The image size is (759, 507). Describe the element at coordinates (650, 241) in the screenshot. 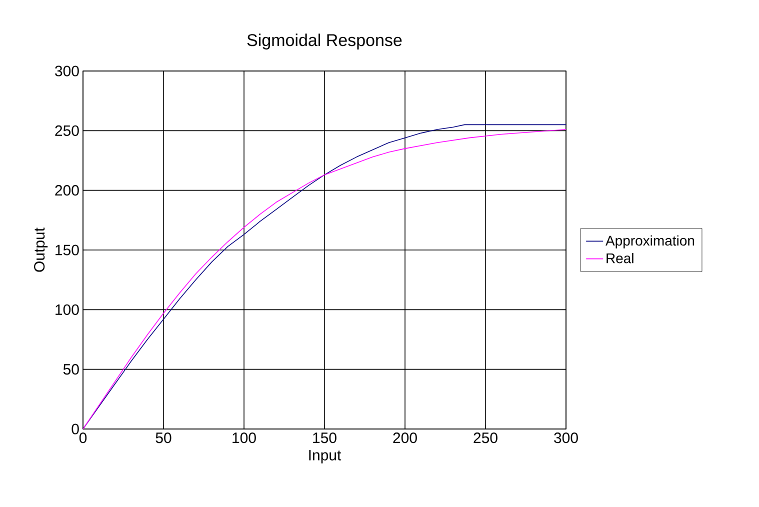

I see `legend-label: Approximation` at that location.